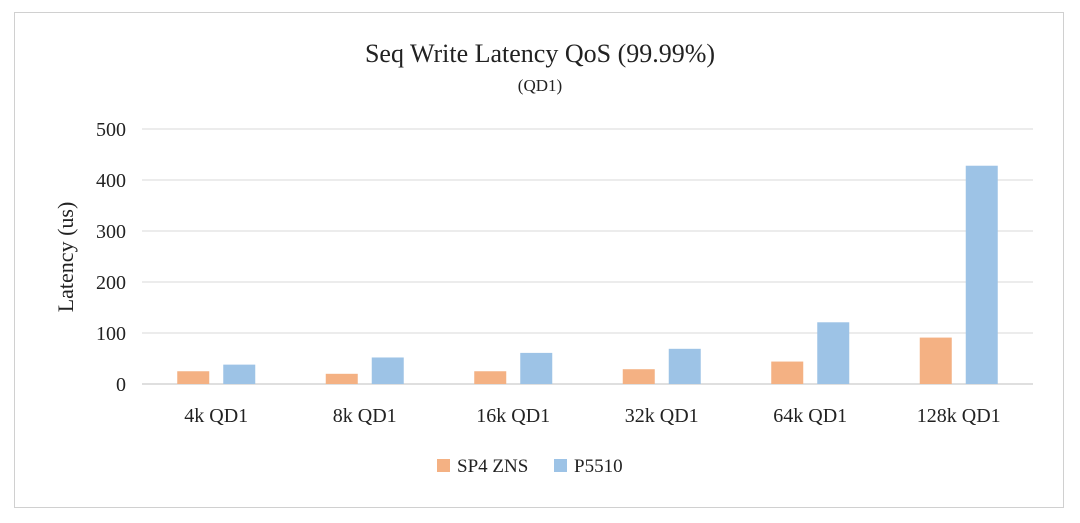 This screenshot has height=523, width=1080. Describe the element at coordinates (121, 385) in the screenshot. I see `y-tick-label: 0` at that location.